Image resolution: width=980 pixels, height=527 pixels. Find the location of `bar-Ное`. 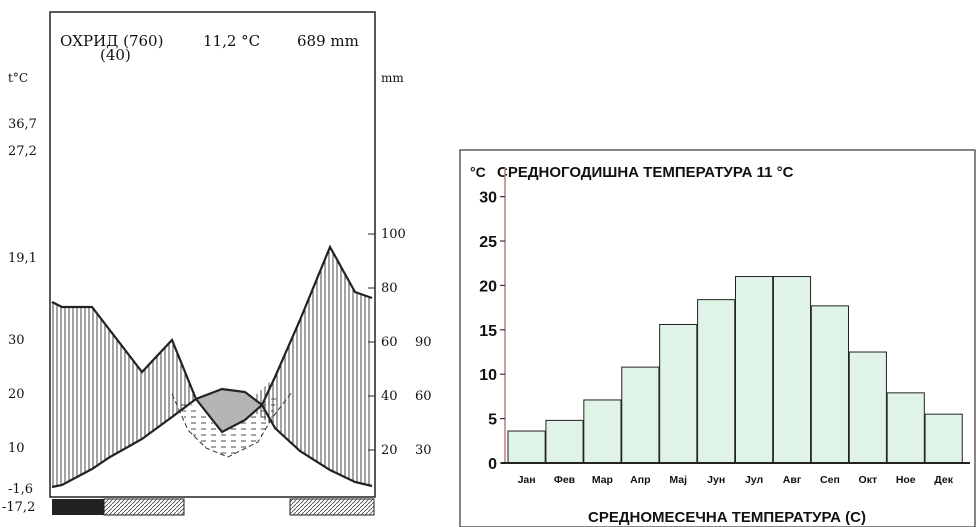

bar-Ное is located at coordinates (905, 428).